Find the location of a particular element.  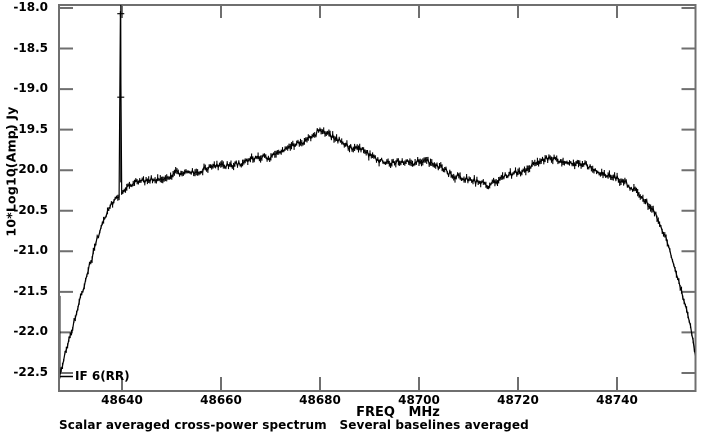

x-tick-label: 48680 is located at coordinates (320, 400).